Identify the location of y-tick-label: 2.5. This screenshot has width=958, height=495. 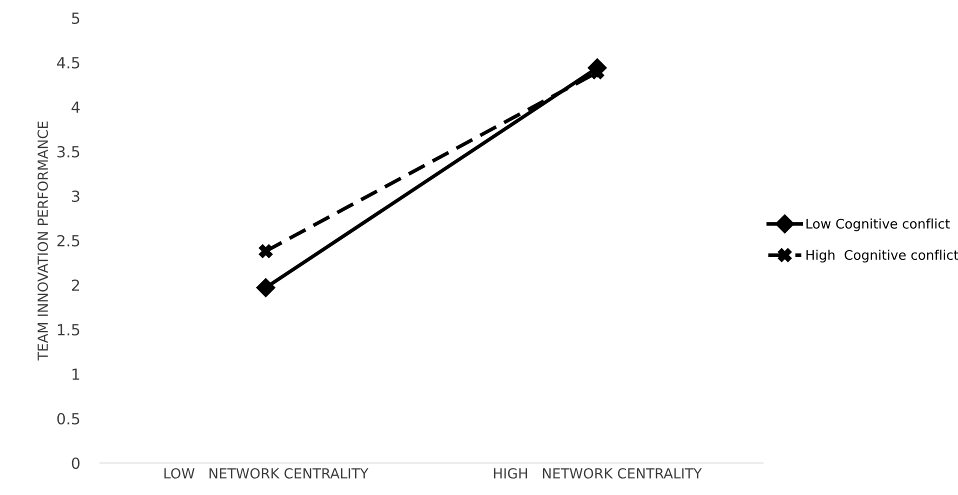
(68, 240).